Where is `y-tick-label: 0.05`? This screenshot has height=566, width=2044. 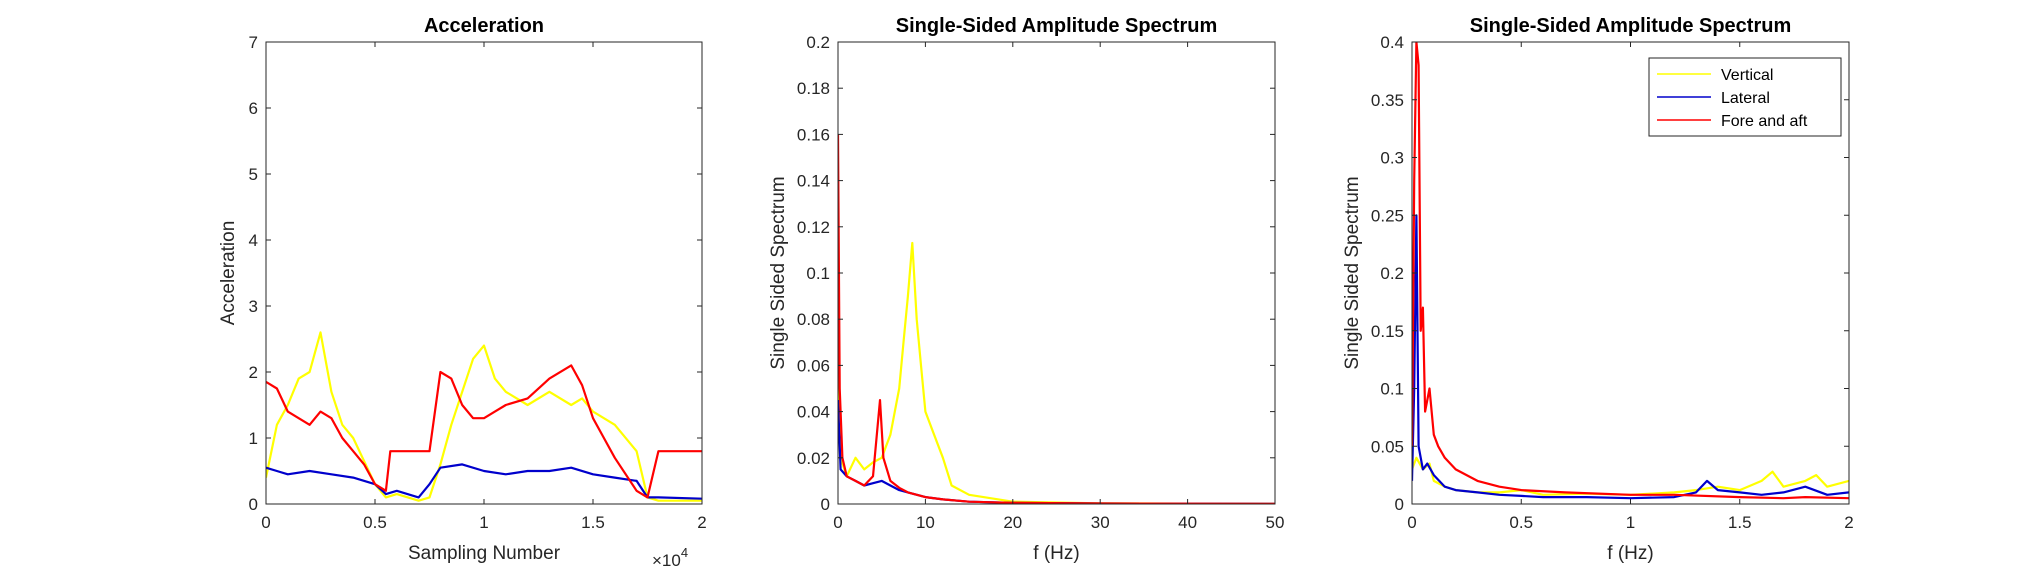 y-tick-label: 0.05 is located at coordinates (1387, 446).